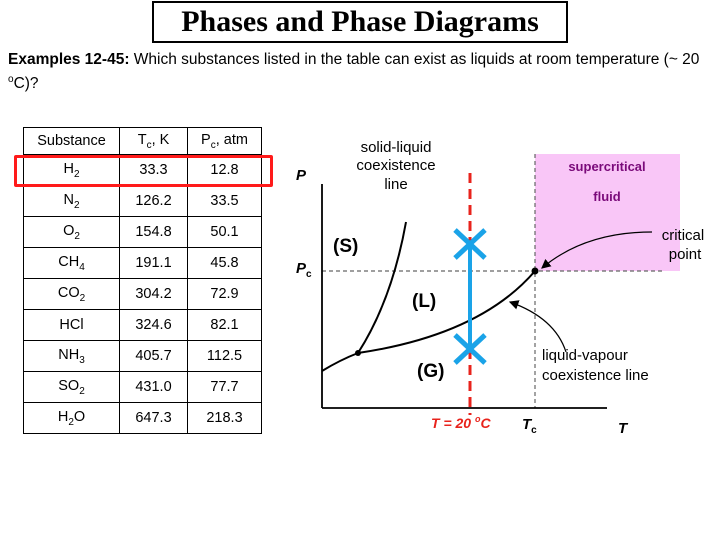  I want to click on liquid-vapour-label-1: liquid-vapour, so click(585, 355).